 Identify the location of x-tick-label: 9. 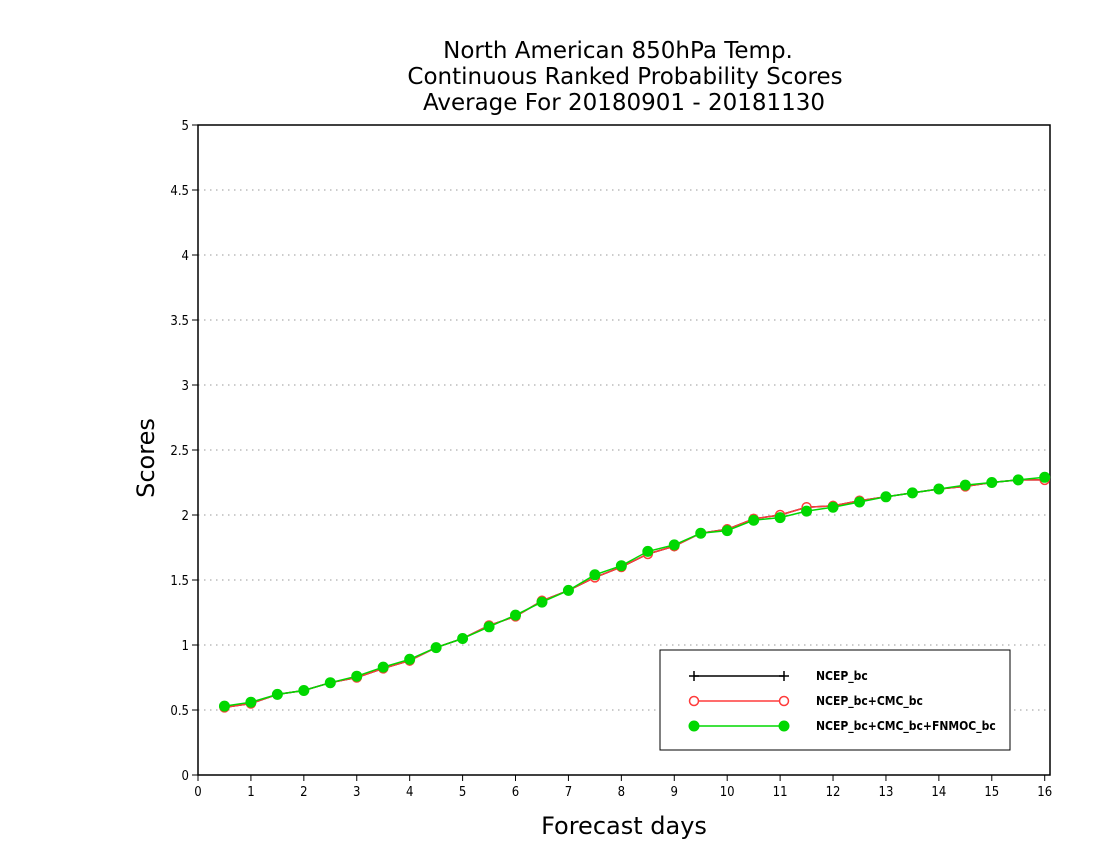
(674, 792).